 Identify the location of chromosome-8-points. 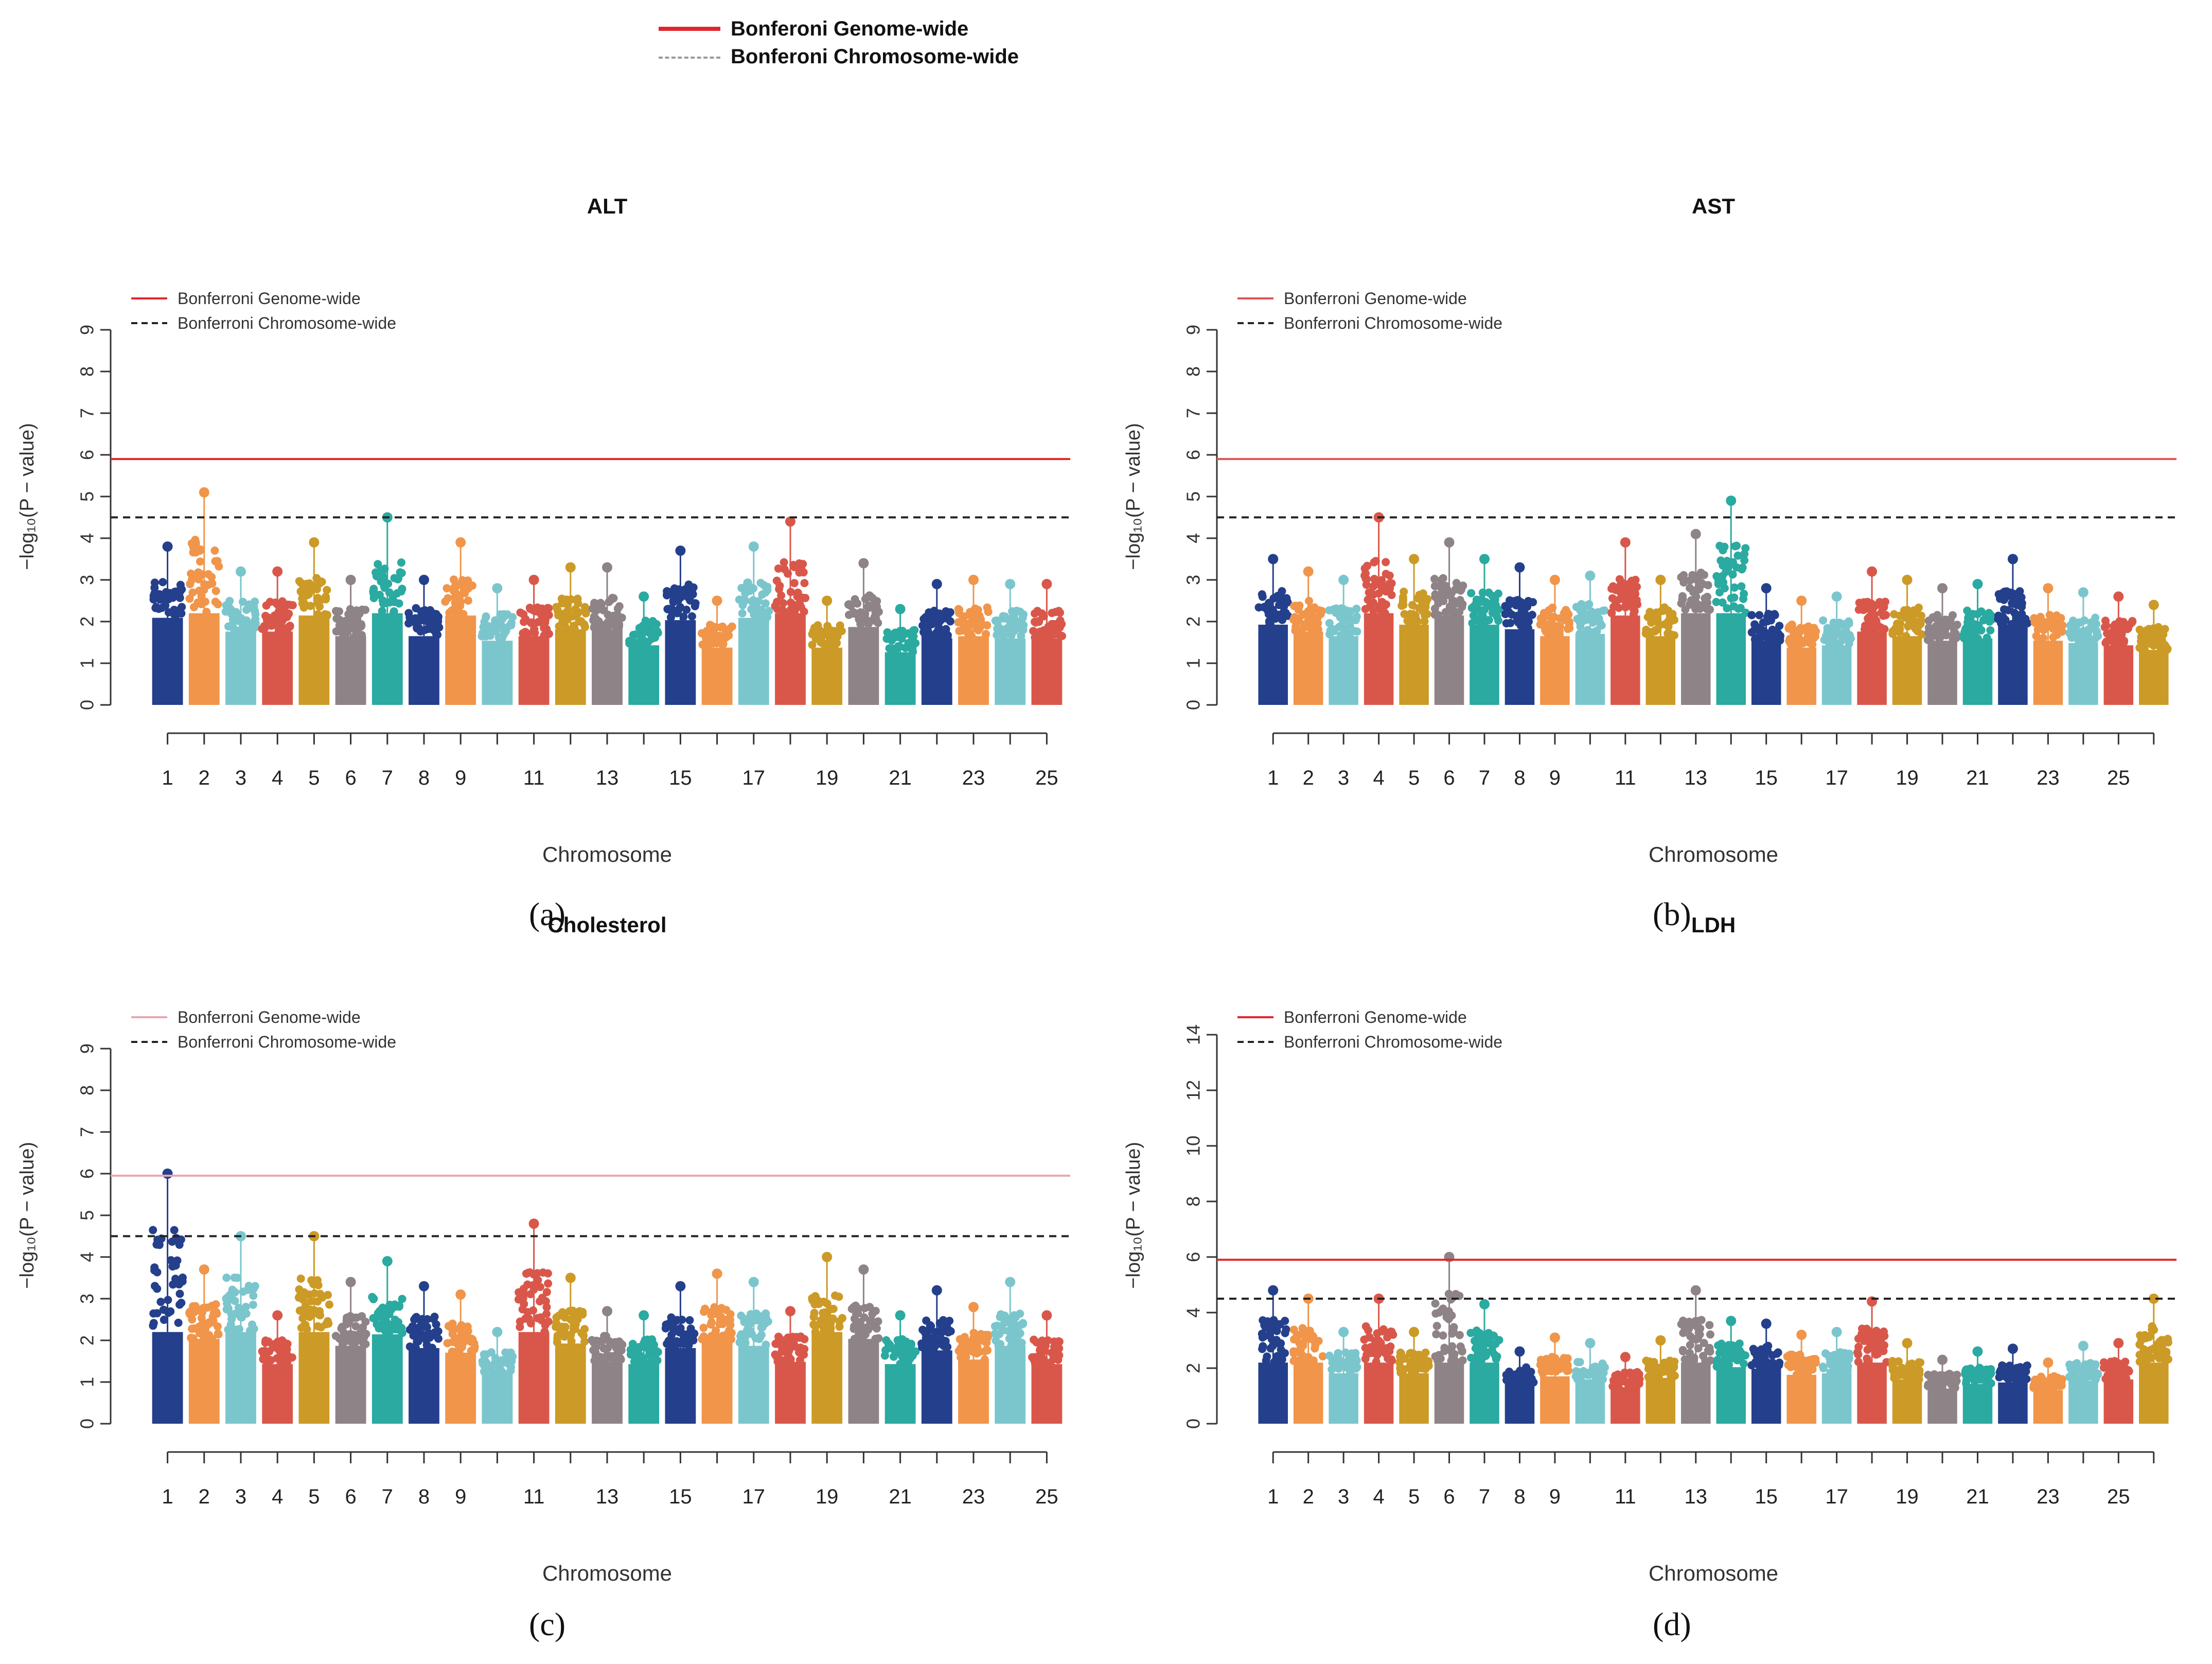
(1520, 1385).